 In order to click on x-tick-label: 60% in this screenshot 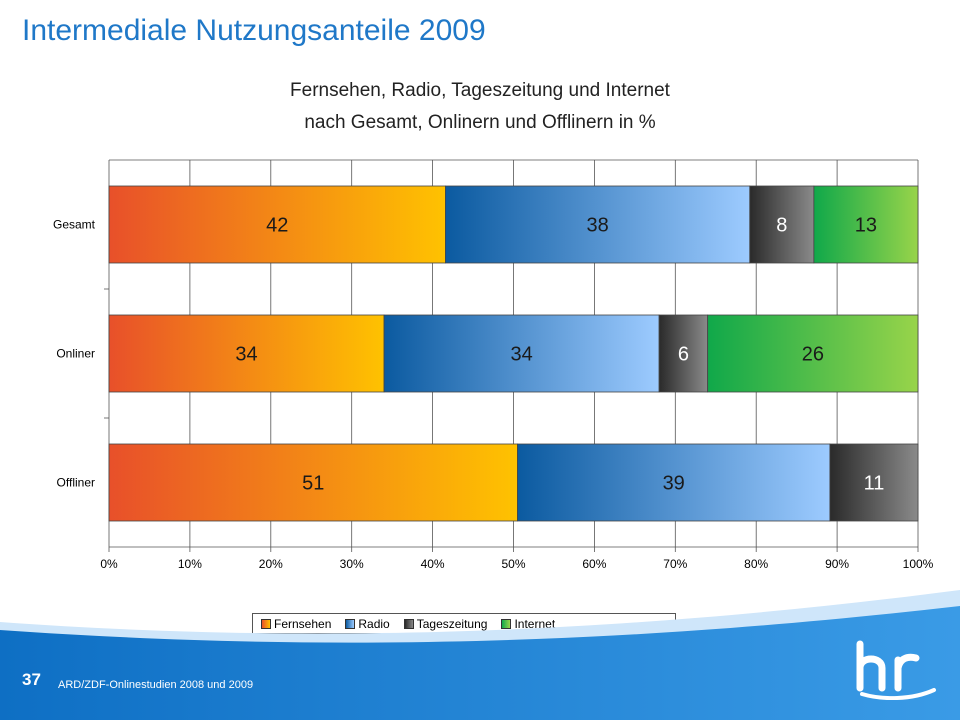, I will do `click(594, 564)`.